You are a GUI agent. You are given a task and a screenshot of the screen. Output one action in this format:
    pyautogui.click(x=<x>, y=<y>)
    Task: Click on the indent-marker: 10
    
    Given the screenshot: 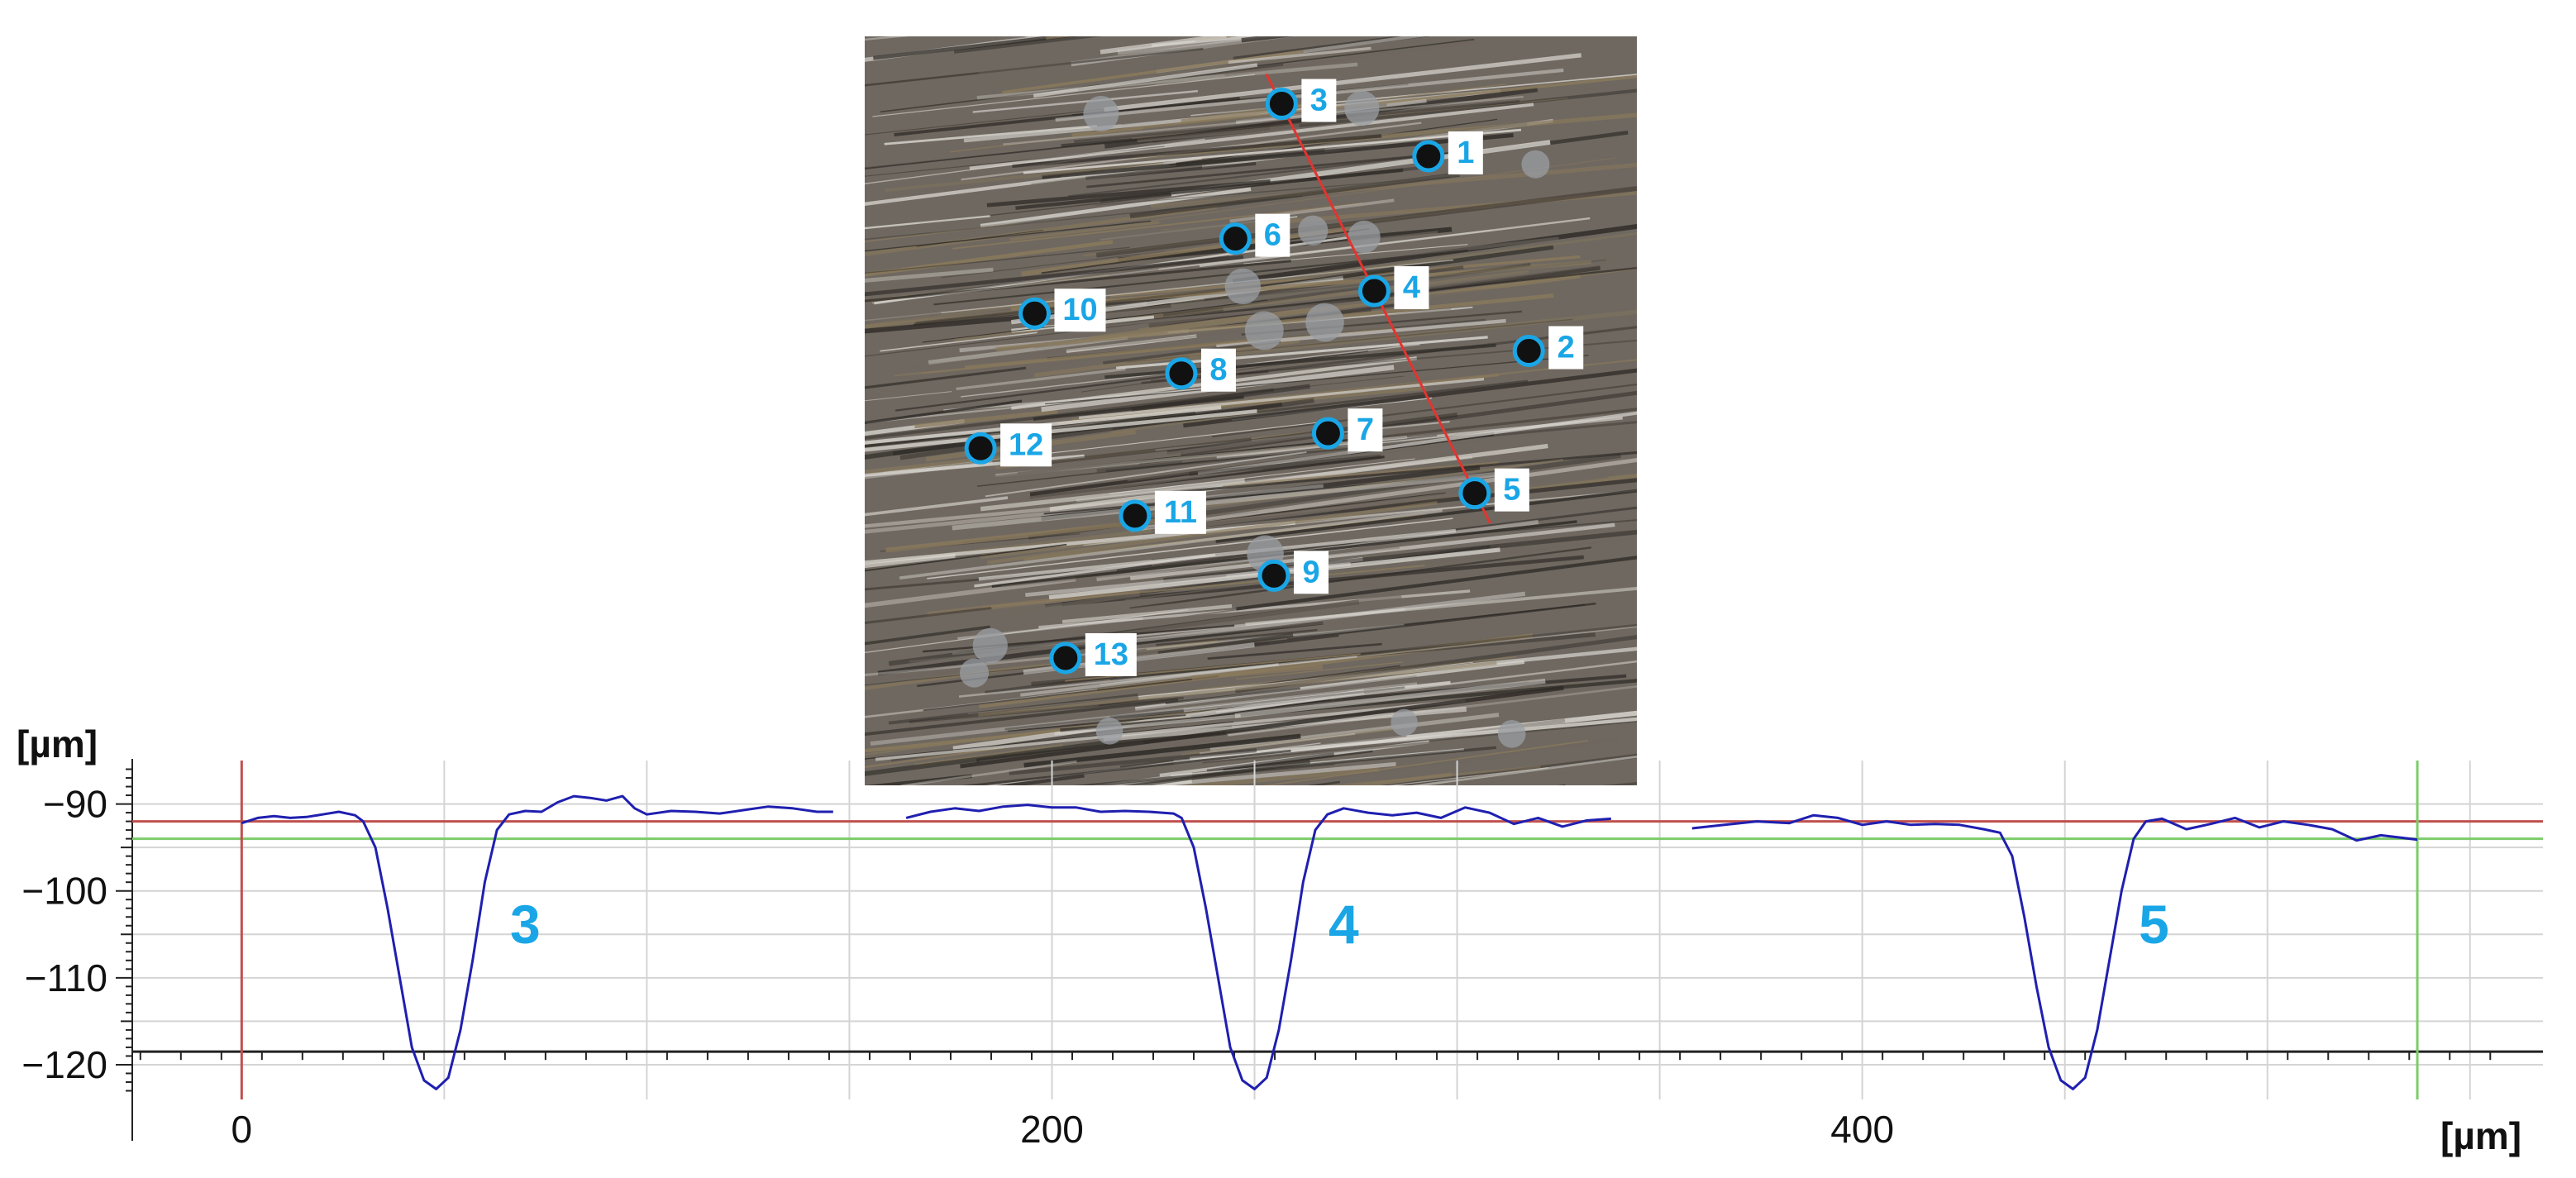 What is the action you would take?
    pyautogui.click(x=1062, y=310)
    